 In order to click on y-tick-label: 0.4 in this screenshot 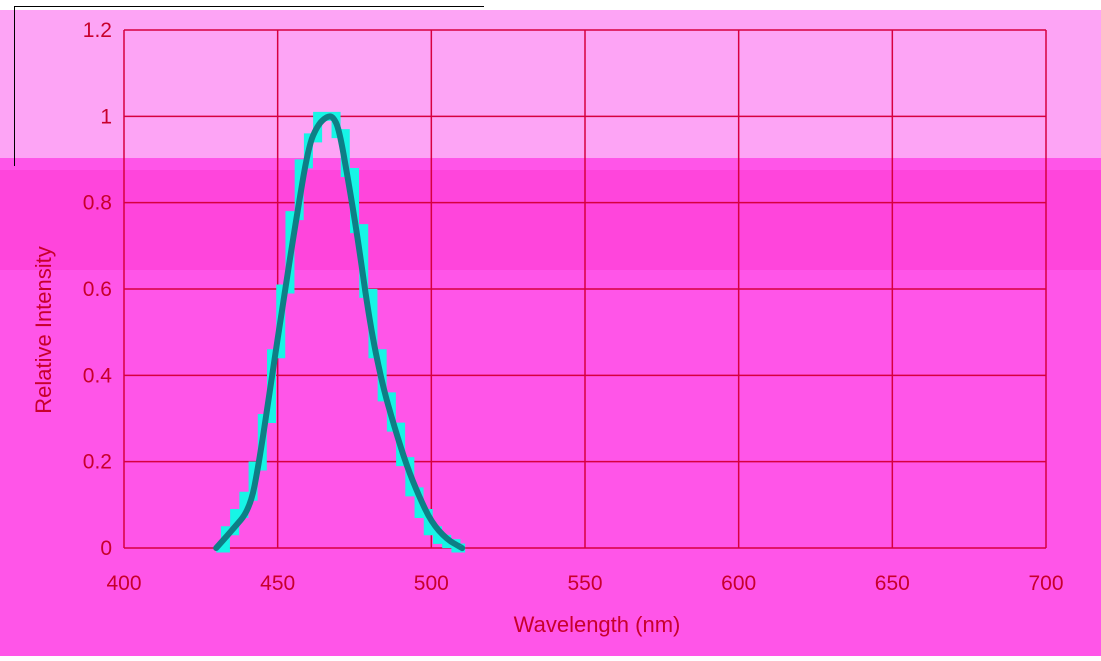, I will do `click(98, 375)`.